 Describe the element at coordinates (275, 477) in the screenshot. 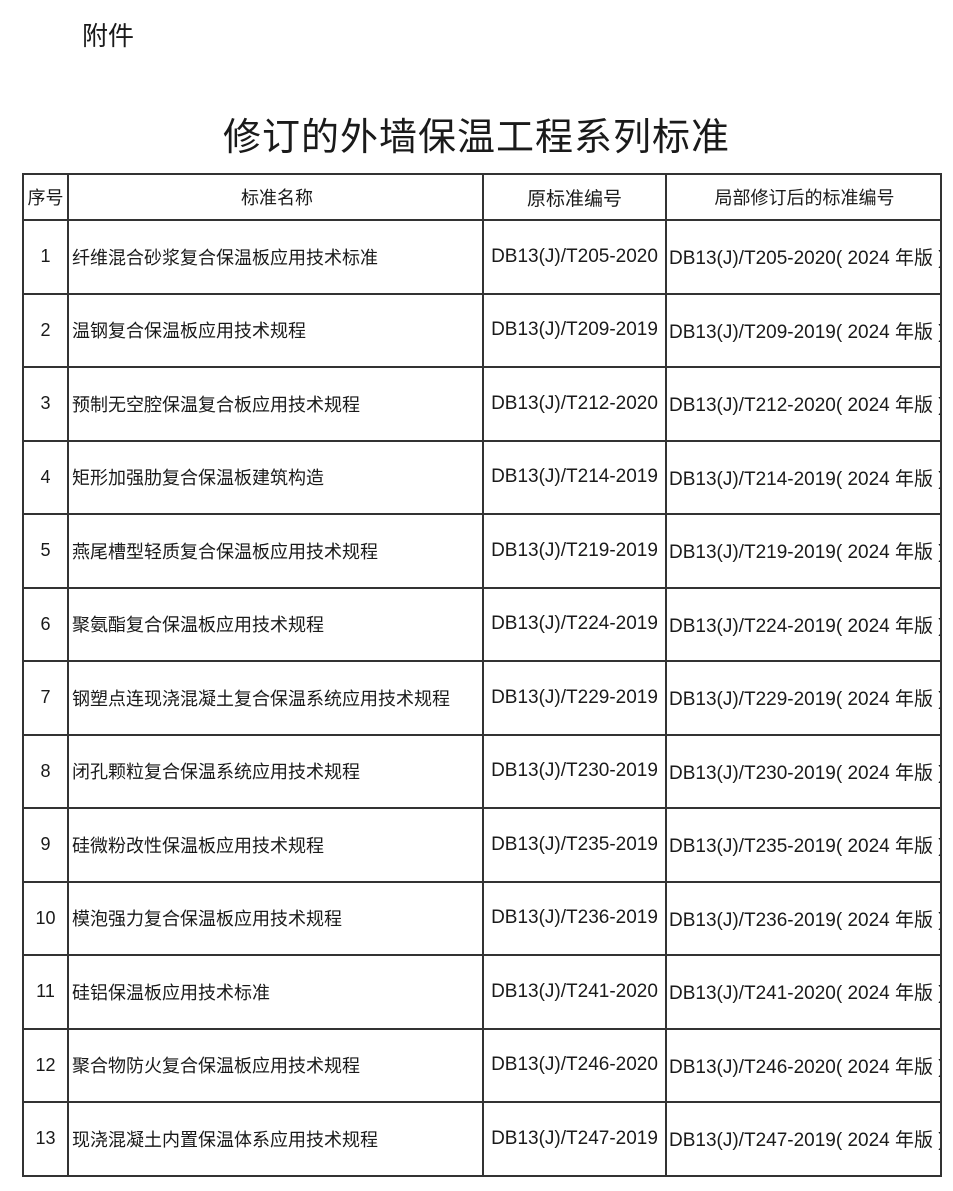

I see `row-name: 矩形加强肋复合保温板建筑构造` at that location.